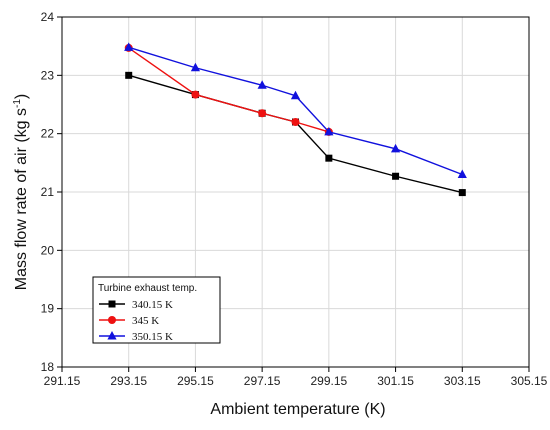 The image size is (550, 430). Describe the element at coordinates (21, 199) in the screenshot. I see `y-axis-label: Mass flow rate of air (kg s` at that location.